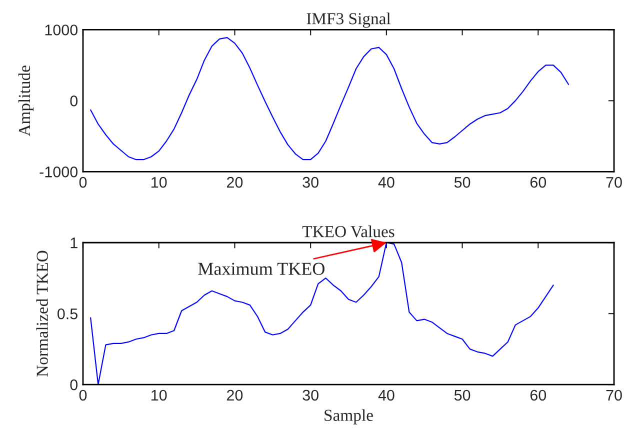  Describe the element at coordinates (61, 30) in the screenshot. I see `y-tick-label: 1000` at that location.